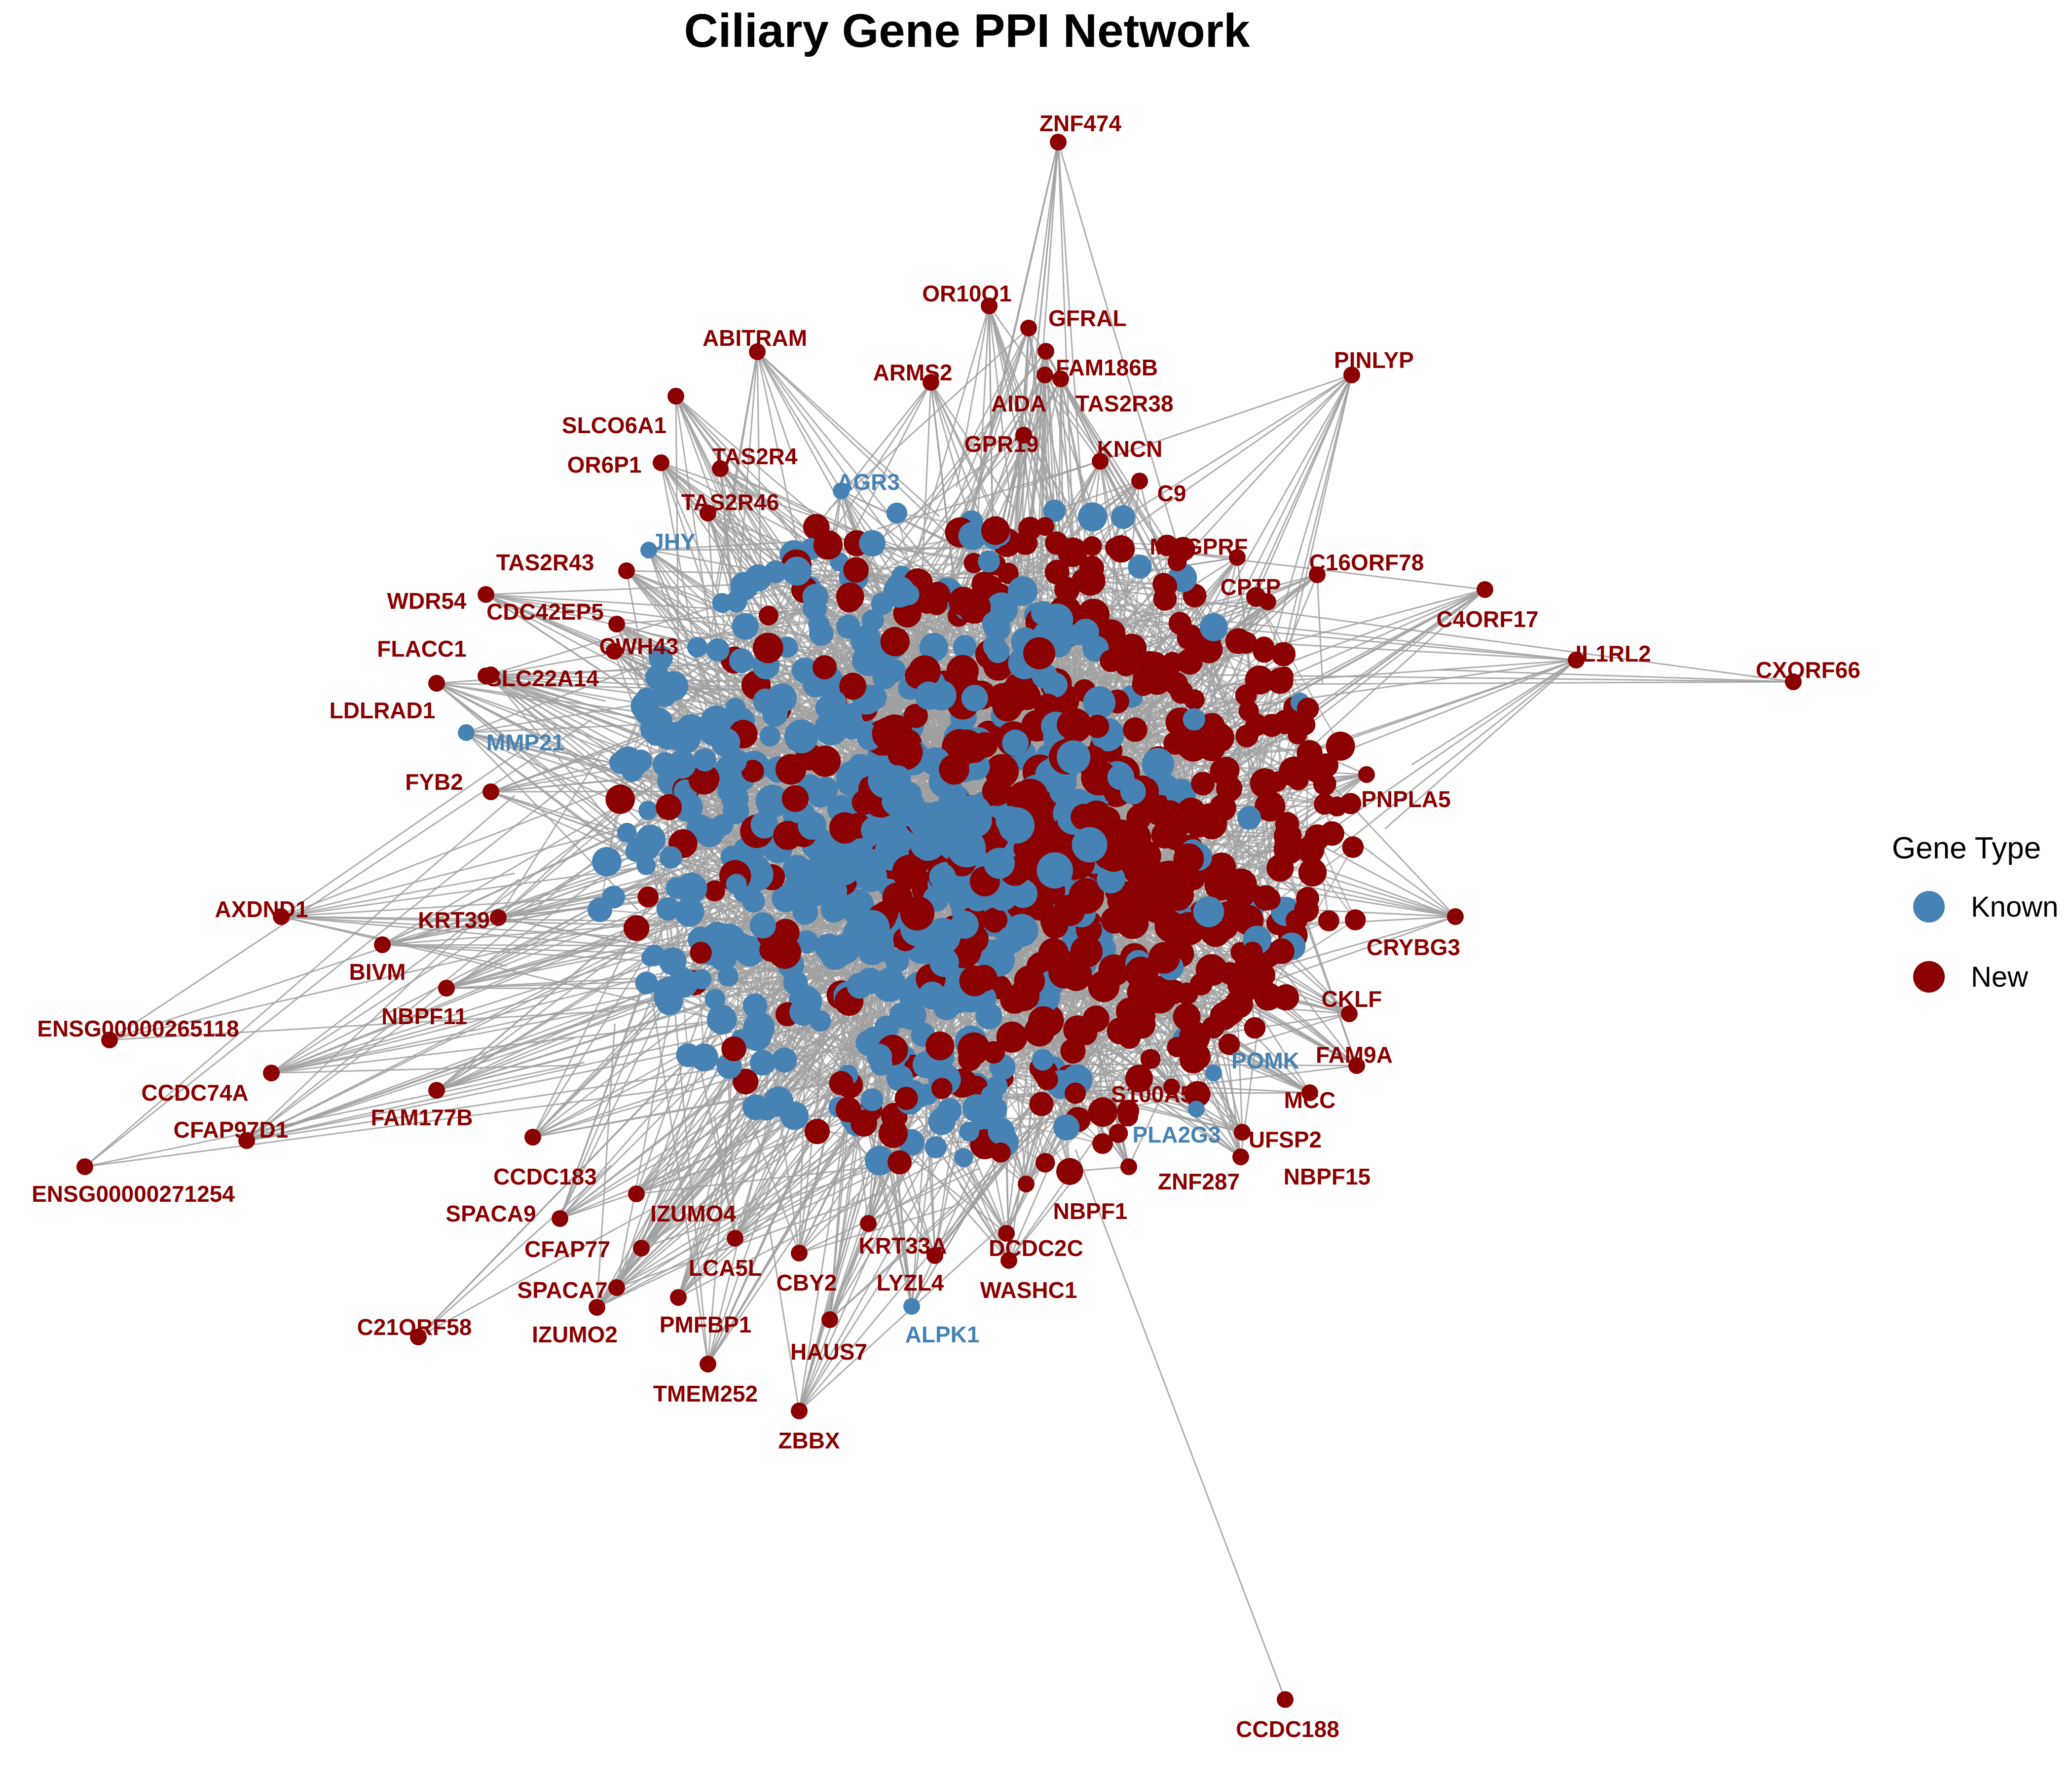 The image size is (2072, 1776). Describe the element at coordinates (977, 842) in the screenshot. I see `core-nodes` at that location.